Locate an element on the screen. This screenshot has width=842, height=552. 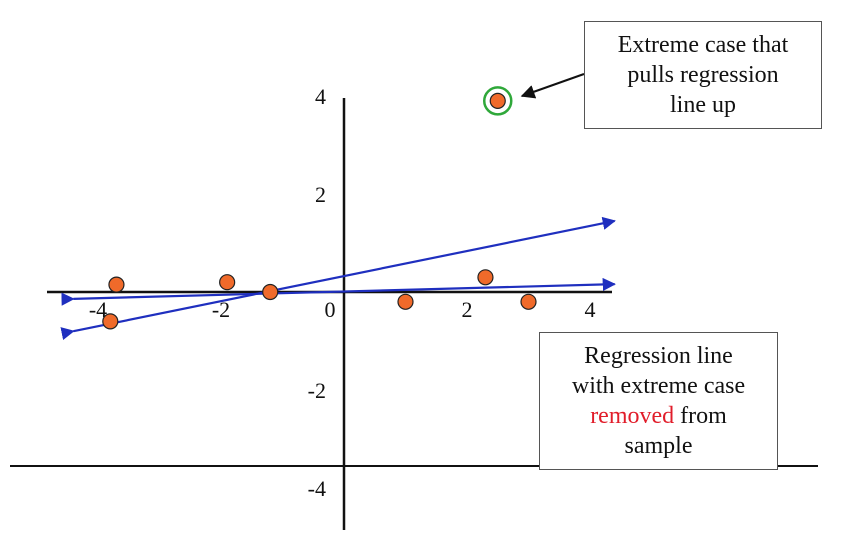
removed-callout-line-3: removed from is located at coordinates (658, 416).